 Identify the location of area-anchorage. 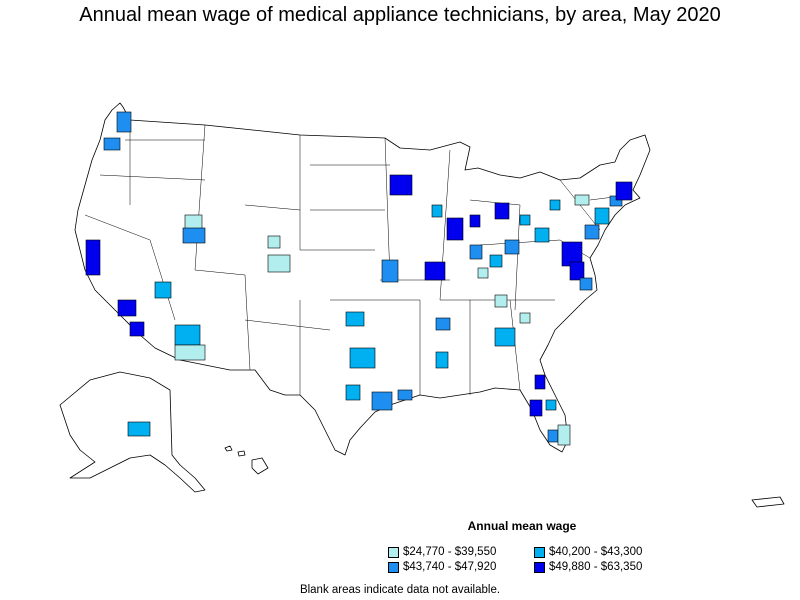
(139, 429).